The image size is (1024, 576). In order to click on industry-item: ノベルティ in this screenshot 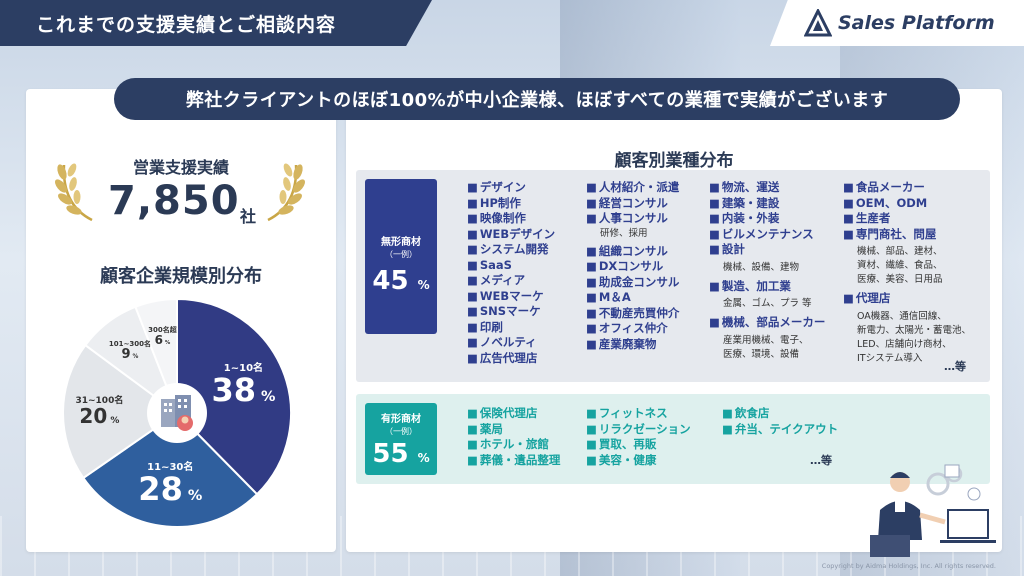, I will do `click(511, 343)`.